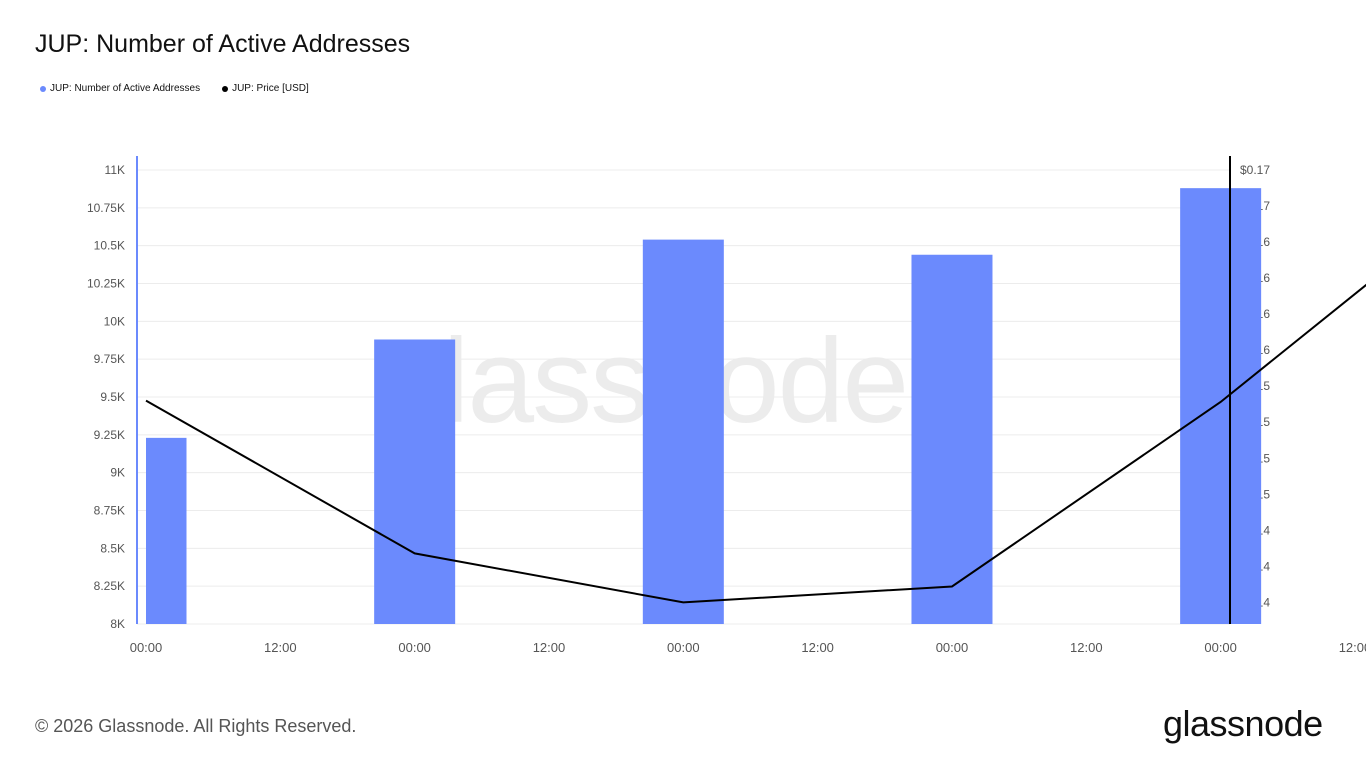 Image resolution: width=1366 pixels, height=768 pixels. What do you see at coordinates (109, 359) in the screenshot?
I see `left-axis-tick-label: 9.75K` at bounding box center [109, 359].